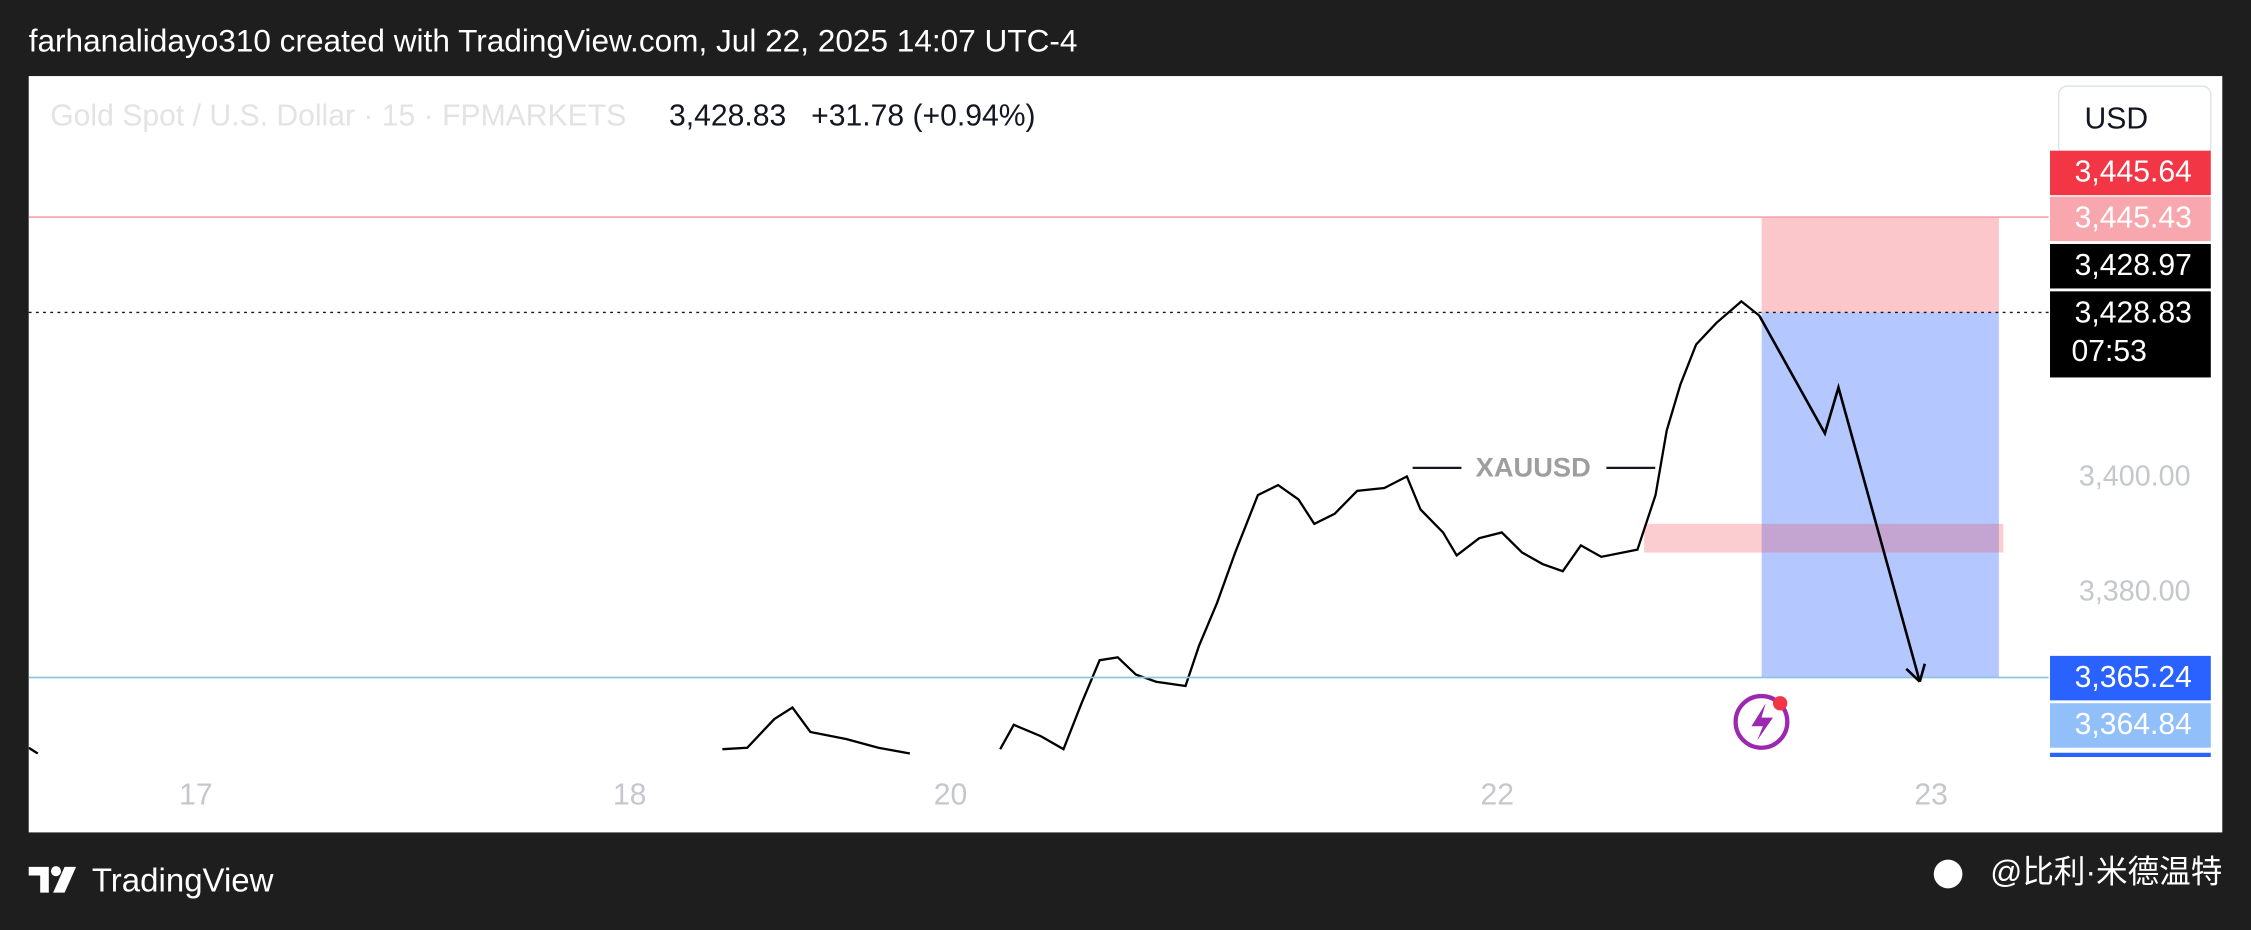  Describe the element at coordinates (183, 879) in the screenshot. I see `footer-brand: TradingView` at that location.